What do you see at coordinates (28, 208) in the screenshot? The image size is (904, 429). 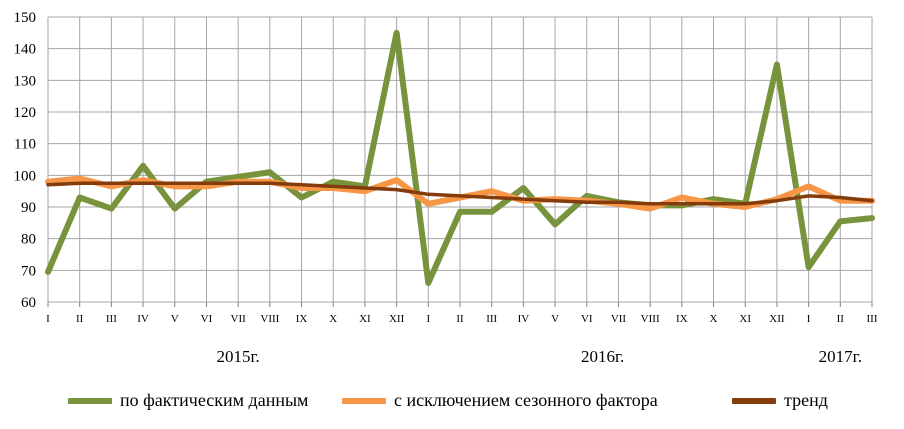 I see `y-tick-label: 90` at bounding box center [28, 208].